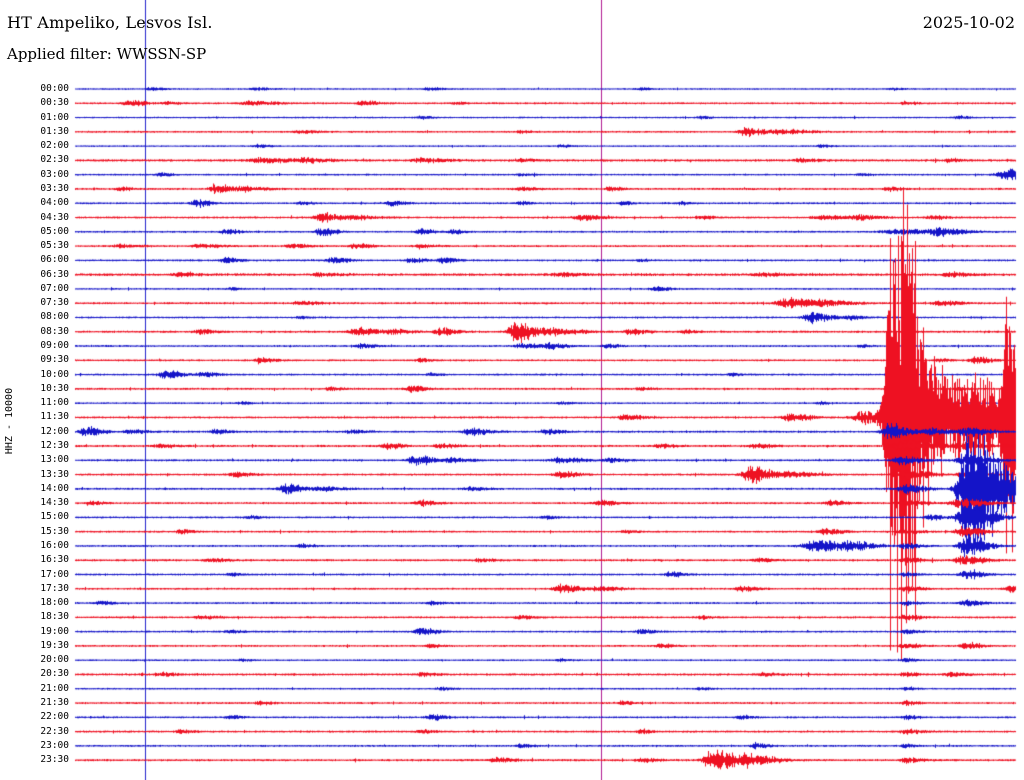 The image size is (1024, 780). Describe the element at coordinates (54, 188) in the screenshot. I see `time-label: 03:30` at that location.